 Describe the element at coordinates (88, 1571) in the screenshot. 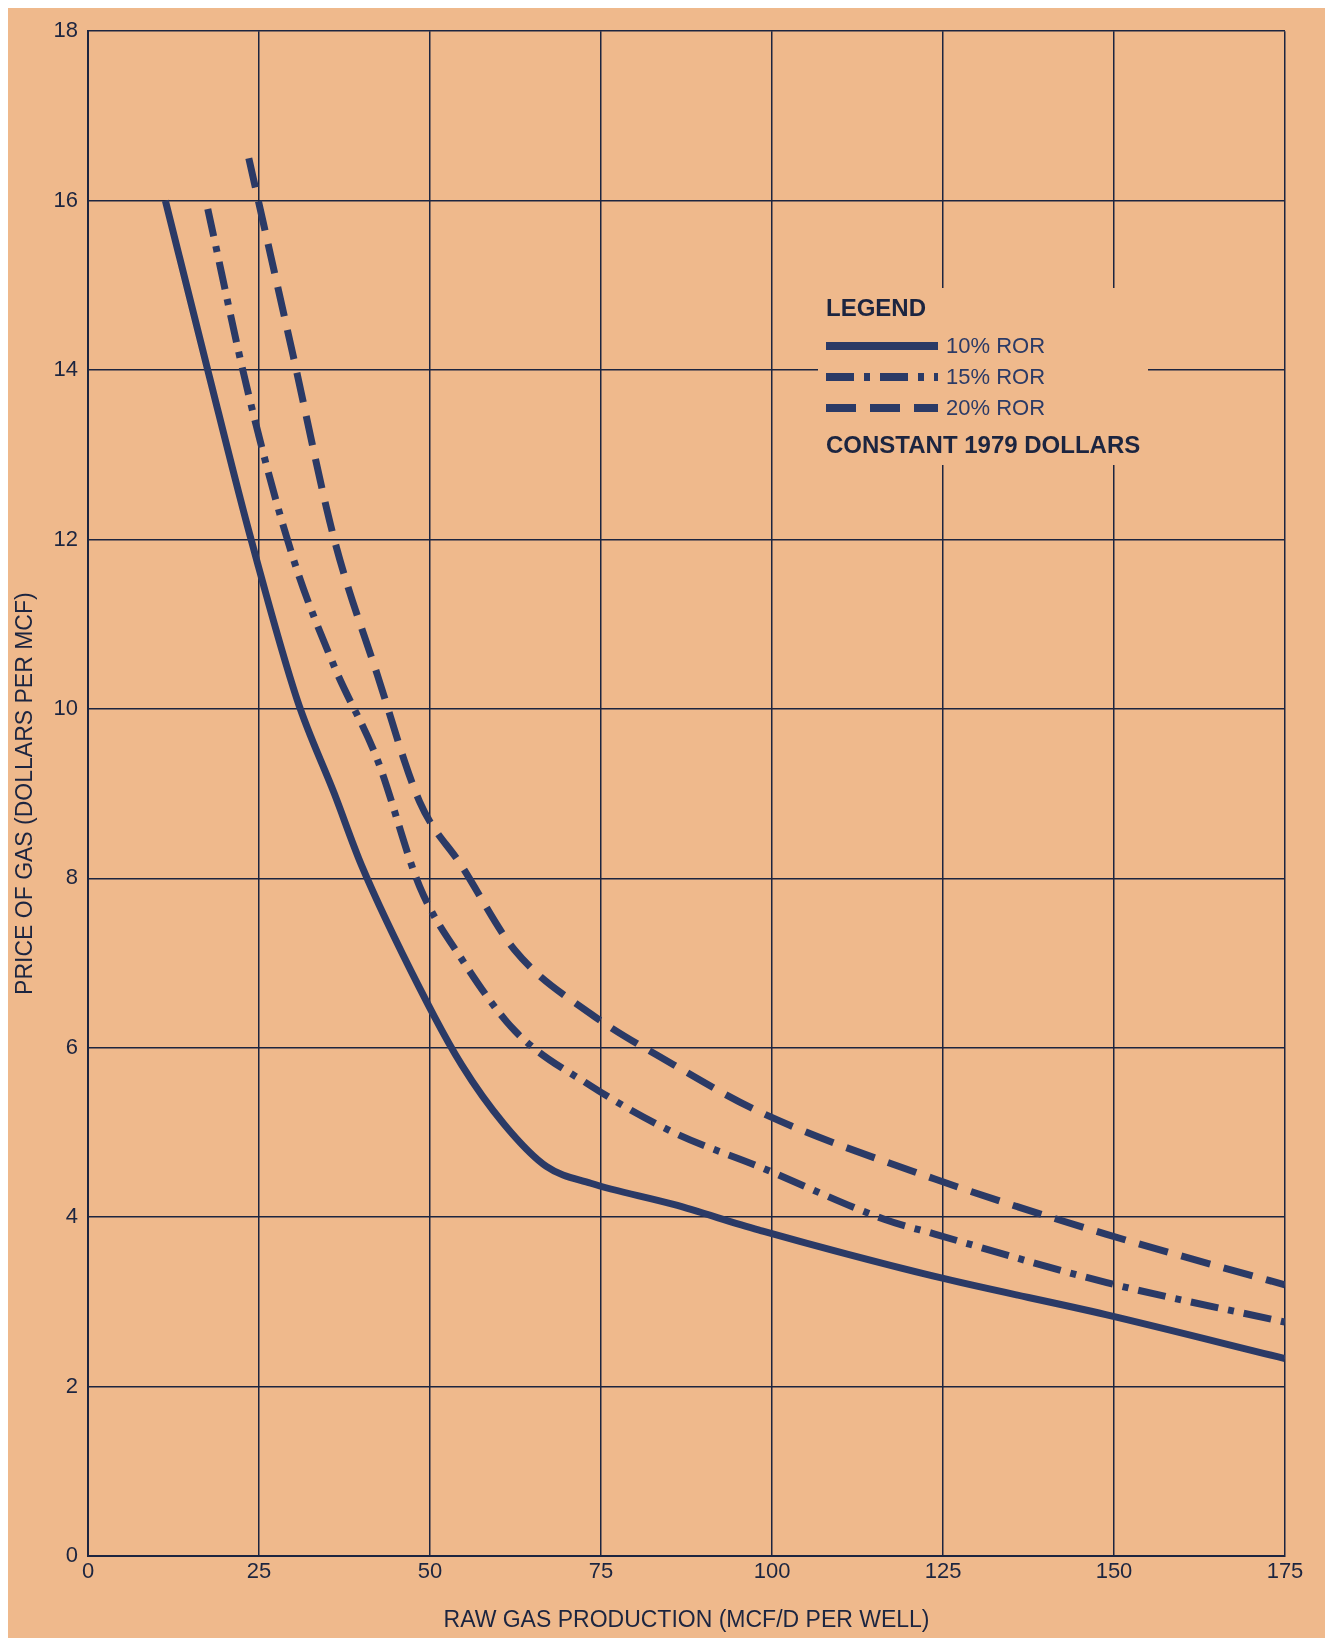

I see `x-tick-label: 0` at that location.